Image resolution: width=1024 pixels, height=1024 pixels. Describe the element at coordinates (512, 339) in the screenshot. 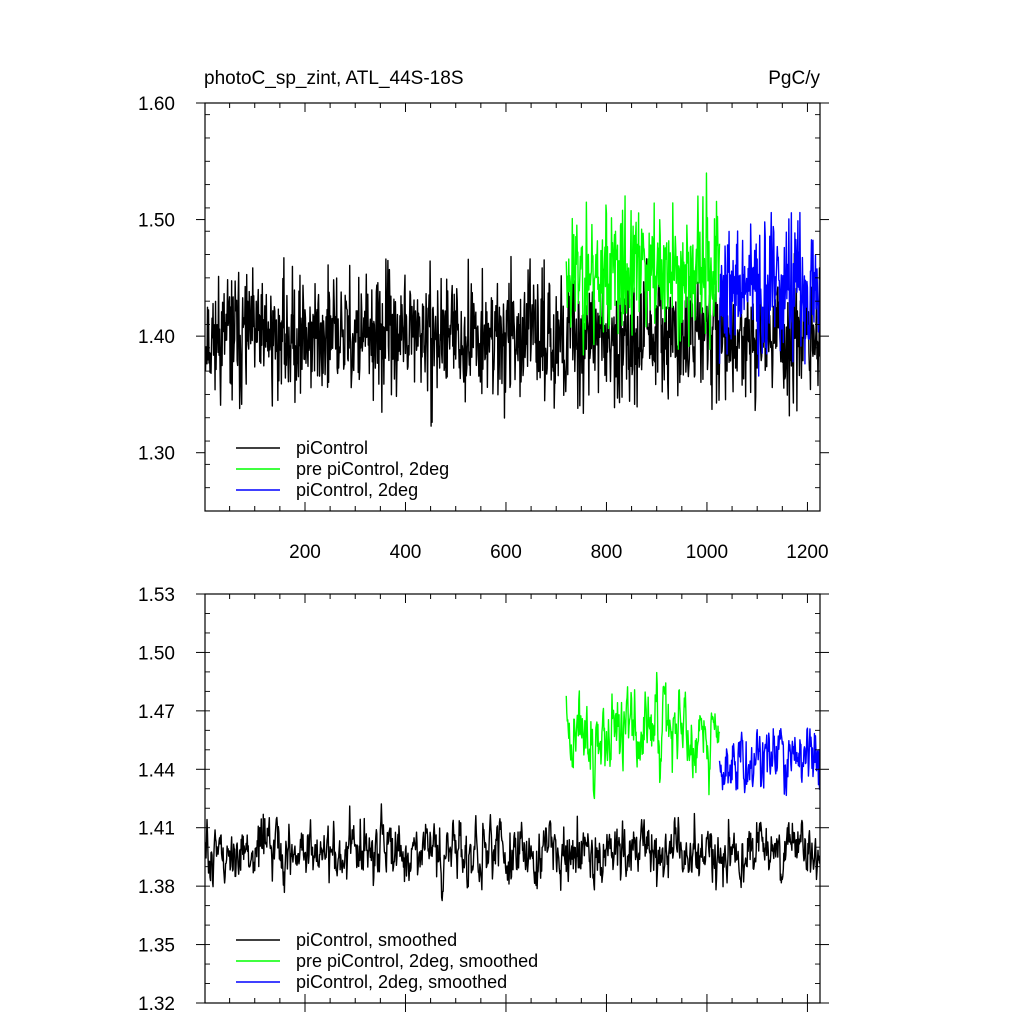

I see `series-line-picontrol` at that location.